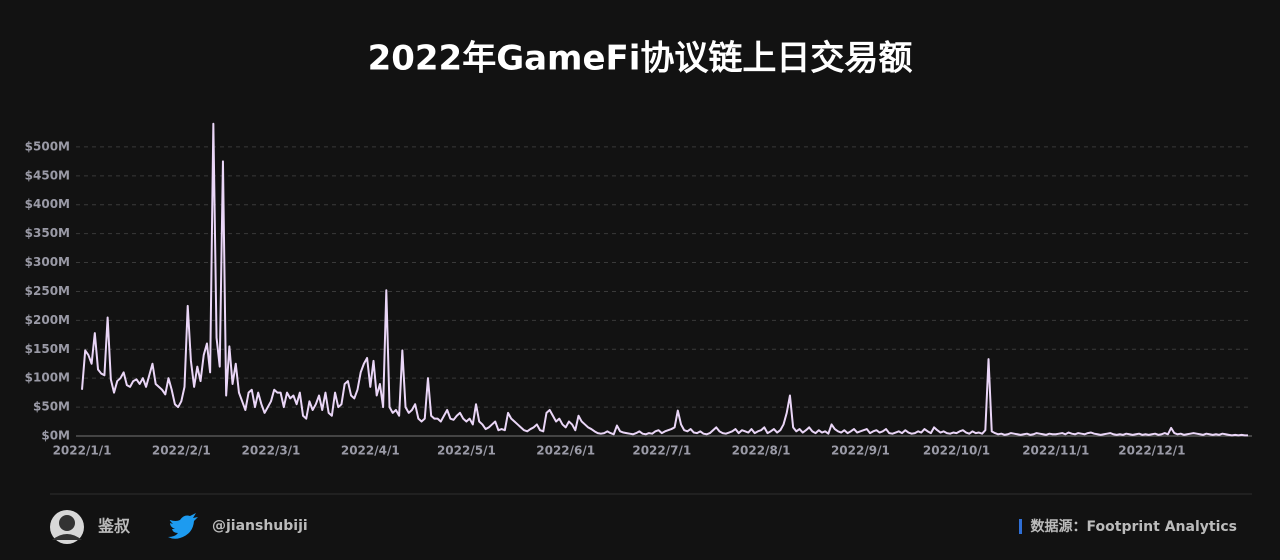 This screenshot has width=1280, height=560. Describe the element at coordinates (47, 349) in the screenshot. I see `y-tick-label: $150M` at that location.